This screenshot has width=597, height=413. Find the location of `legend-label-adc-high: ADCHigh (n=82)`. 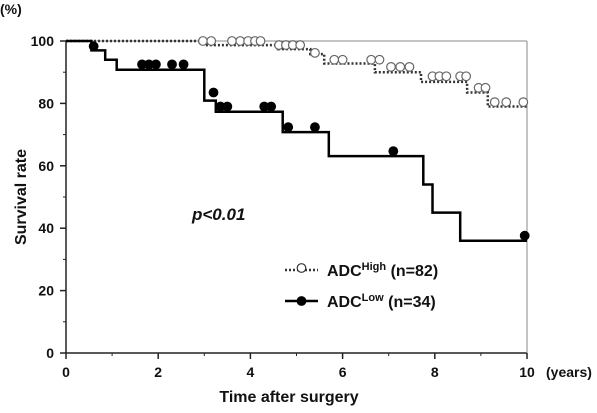

legend-label-adc-high: ADCHigh (n=82) is located at coordinates (382, 270).